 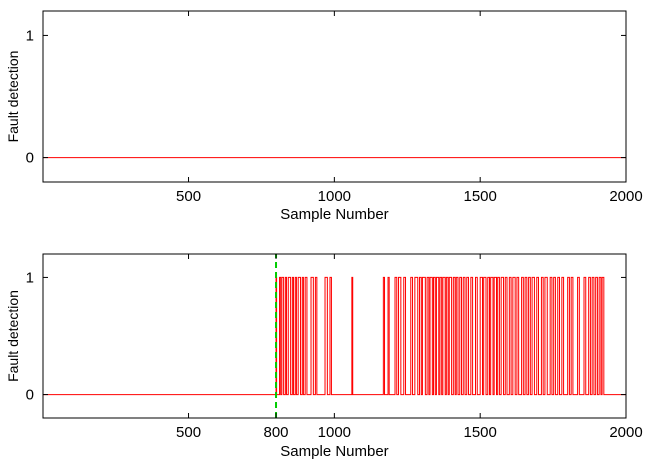 What do you see at coordinates (276, 432) in the screenshot?
I see `x-tick-label: 800` at bounding box center [276, 432].